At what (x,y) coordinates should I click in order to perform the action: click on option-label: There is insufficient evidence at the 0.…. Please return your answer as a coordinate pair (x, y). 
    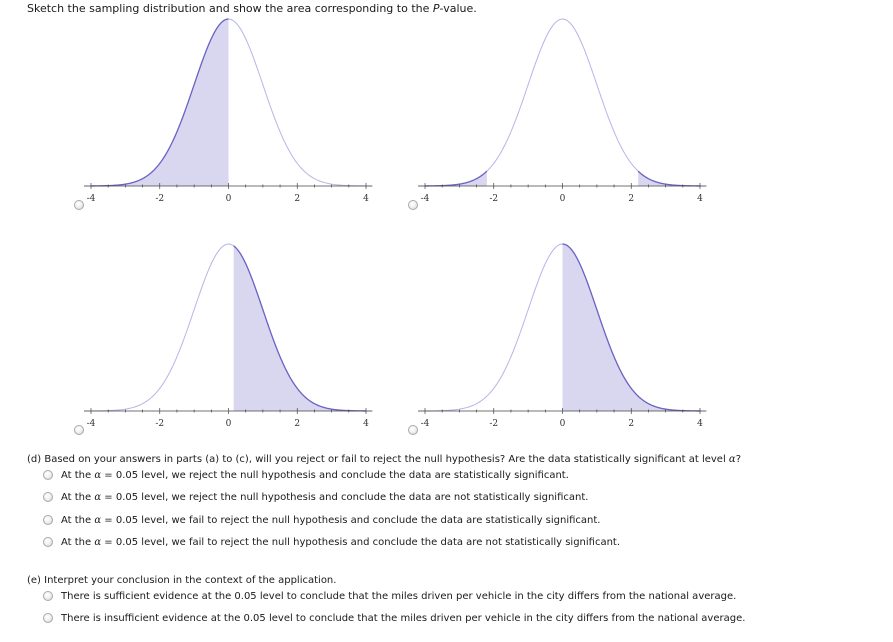
    Looking at the image, I should click on (403, 618).